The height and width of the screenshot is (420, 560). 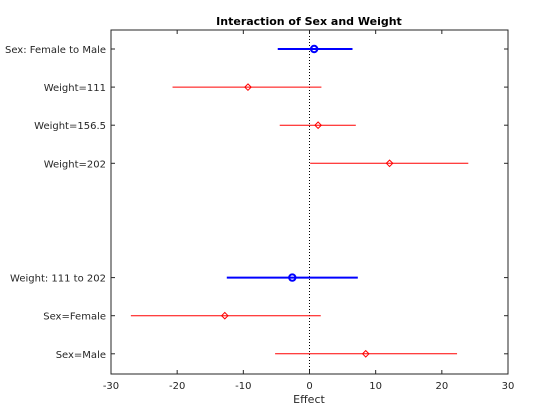 I want to click on x-tick-label: 30, so click(x=508, y=386).